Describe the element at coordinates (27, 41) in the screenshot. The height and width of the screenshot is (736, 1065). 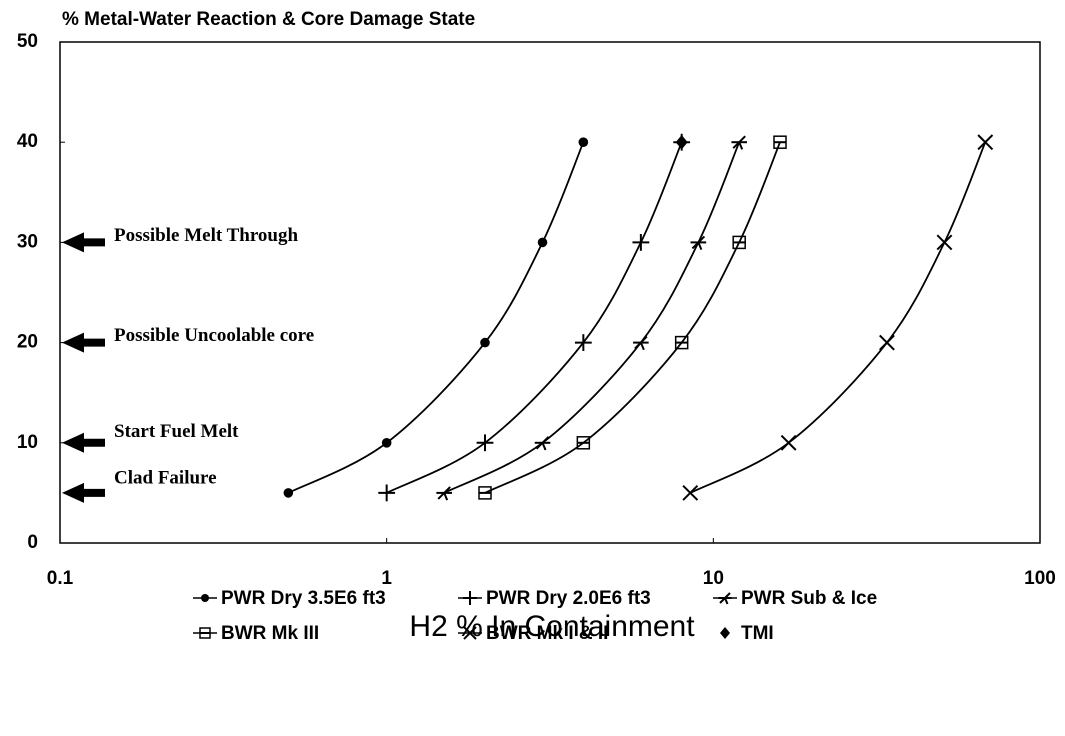
I see `y-tick-label: 50` at that location.